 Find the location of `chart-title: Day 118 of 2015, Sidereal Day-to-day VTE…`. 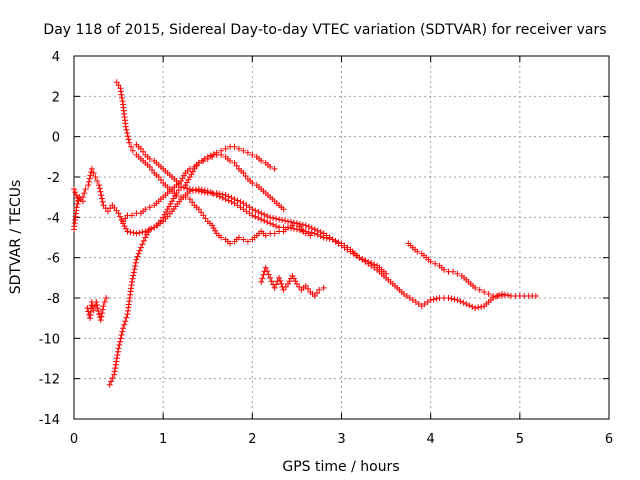

chart-title: Day 118 of 2015, Sidereal Day-to-day VTE… is located at coordinates (324, 30).